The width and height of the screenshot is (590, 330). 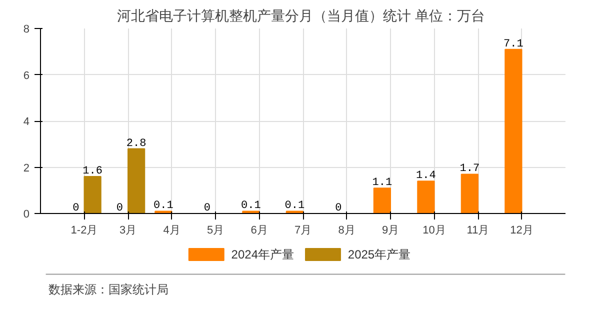 What do you see at coordinates (434, 230) in the screenshot?
I see `x-tick-label: 10月` at bounding box center [434, 230].